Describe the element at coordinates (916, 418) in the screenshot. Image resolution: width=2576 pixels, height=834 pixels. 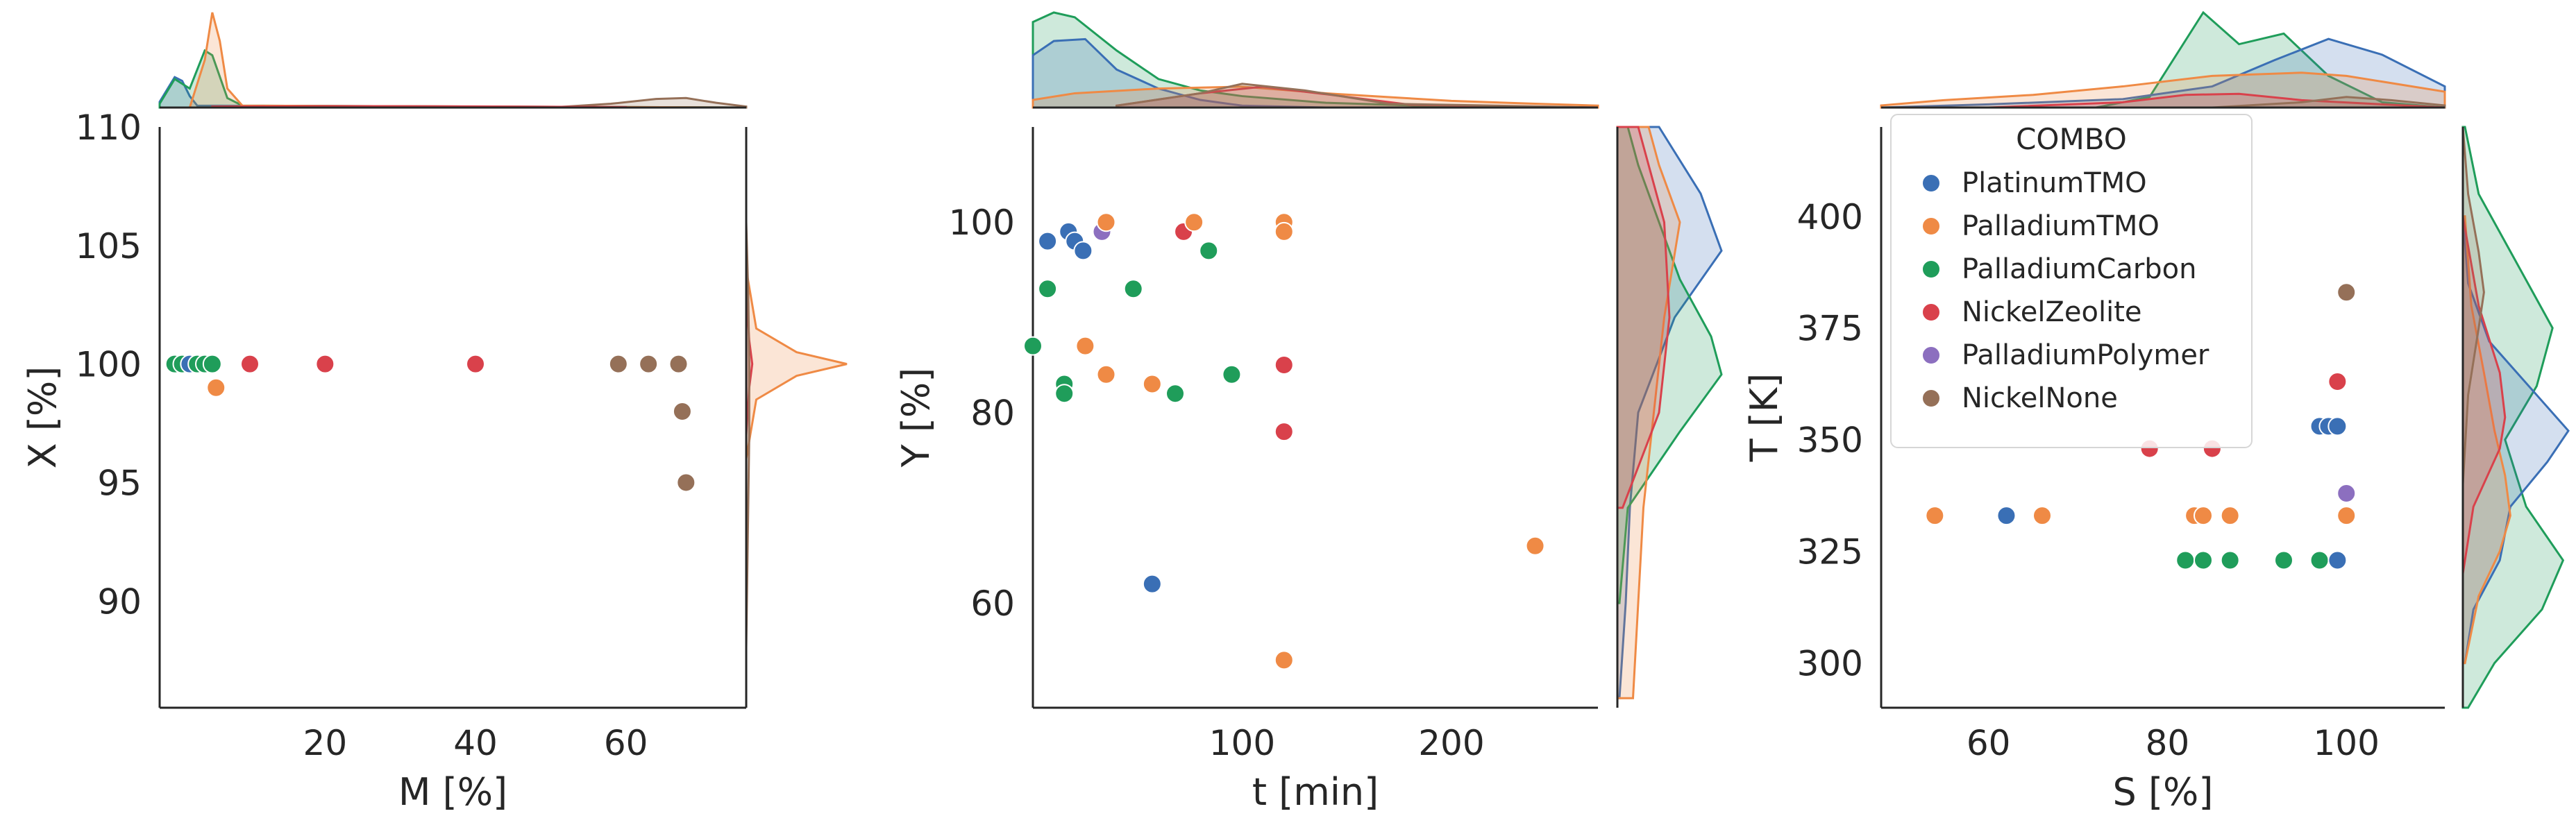
I see `y-axis-label: Y [%]` at that location.